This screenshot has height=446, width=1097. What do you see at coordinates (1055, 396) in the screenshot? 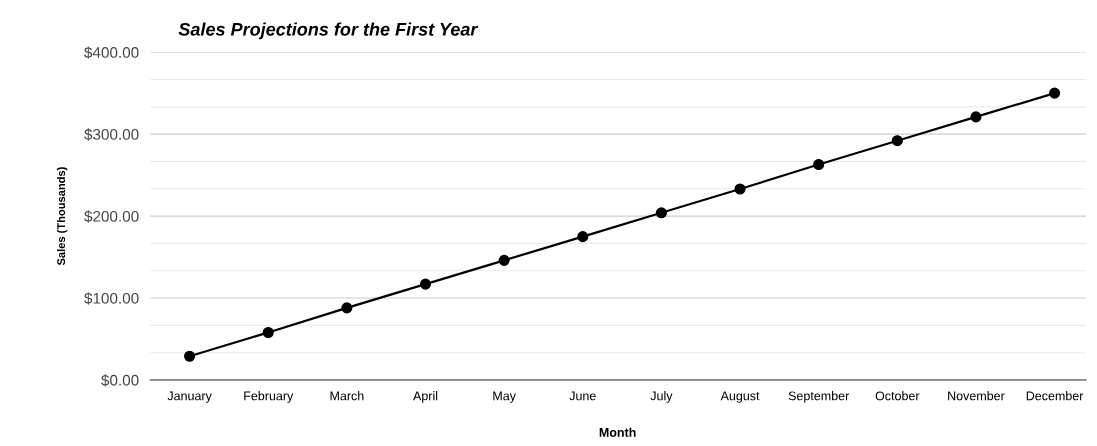
I see `x-tick-label: December` at bounding box center [1055, 396].